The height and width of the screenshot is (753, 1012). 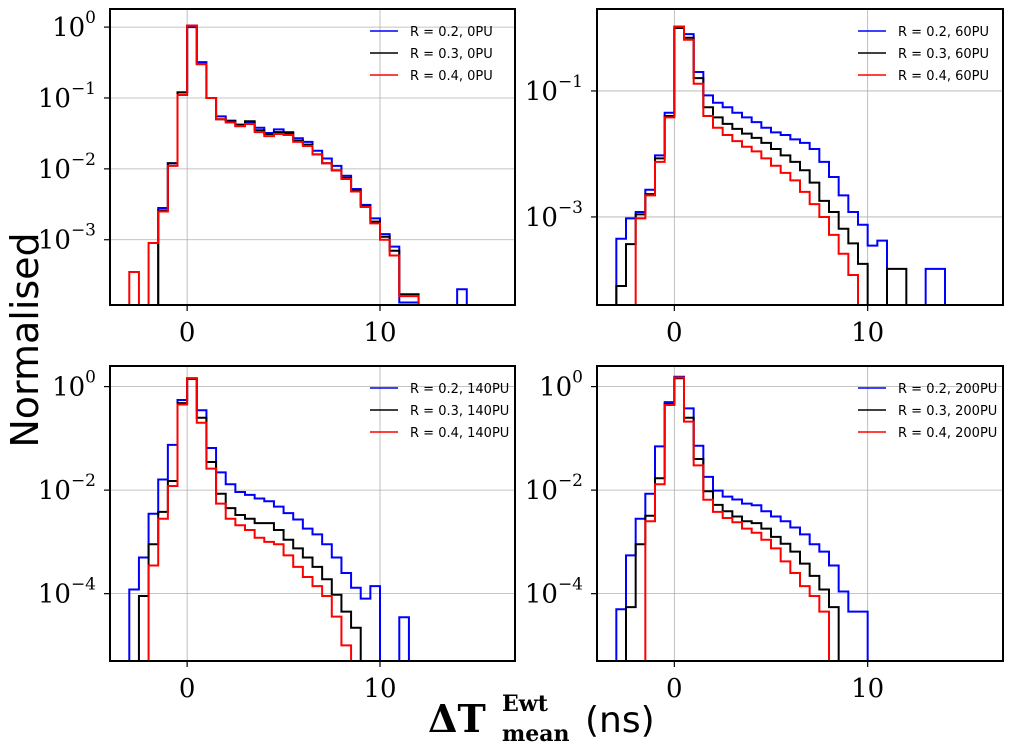 I want to click on legend-entry: R = 0.2, 0PU, so click(x=451, y=32).